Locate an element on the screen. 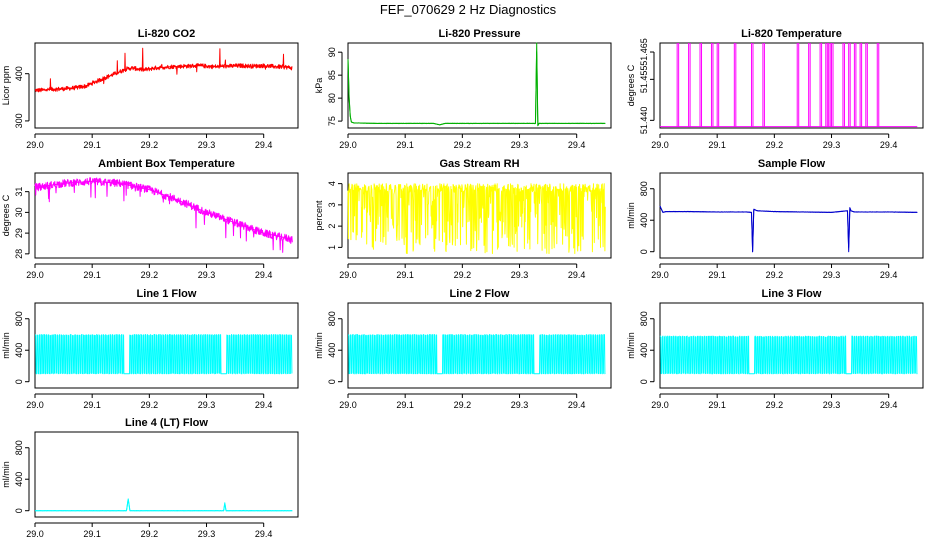 This screenshot has width=936, height=540. y-tick-label: 29 is located at coordinates (19, 233).